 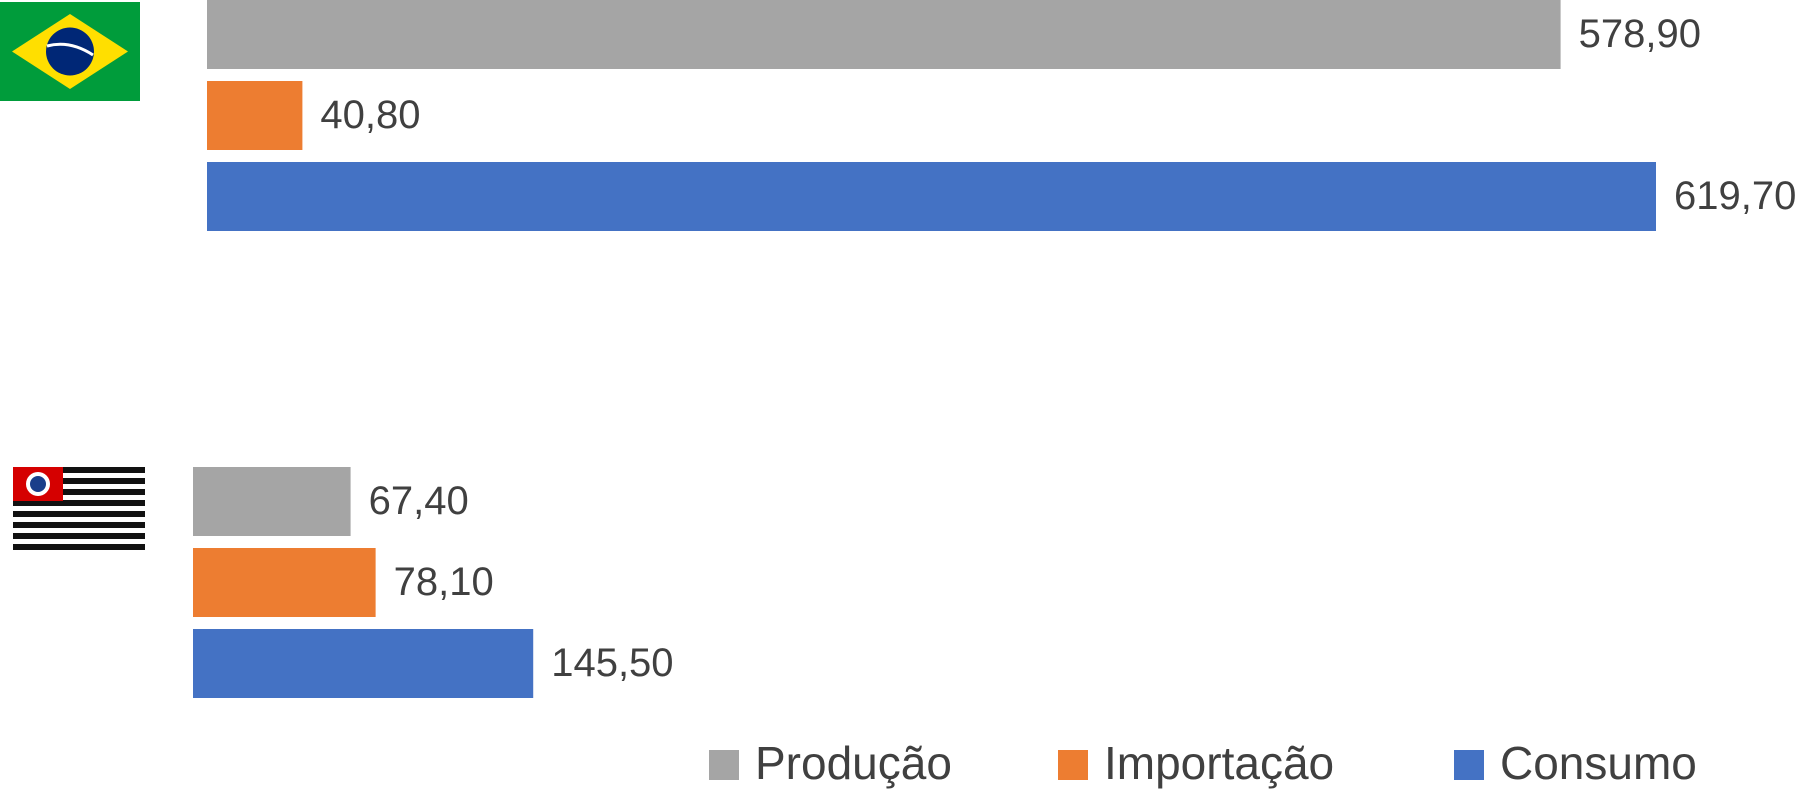 I want to click on value-label: 619,70, so click(x=1735, y=196).